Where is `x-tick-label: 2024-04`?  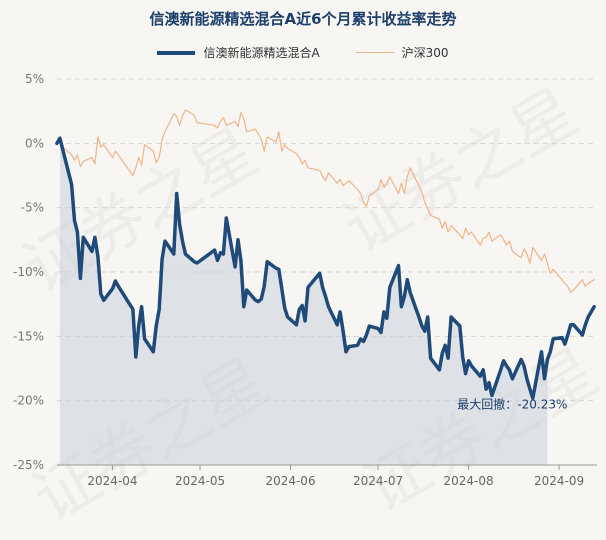 x-tick-label: 2024-04 is located at coordinates (112, 481).